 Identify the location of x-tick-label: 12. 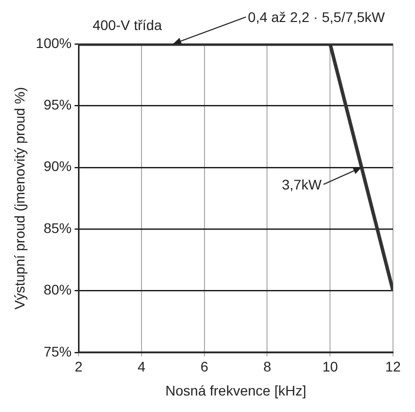
(393, 366).